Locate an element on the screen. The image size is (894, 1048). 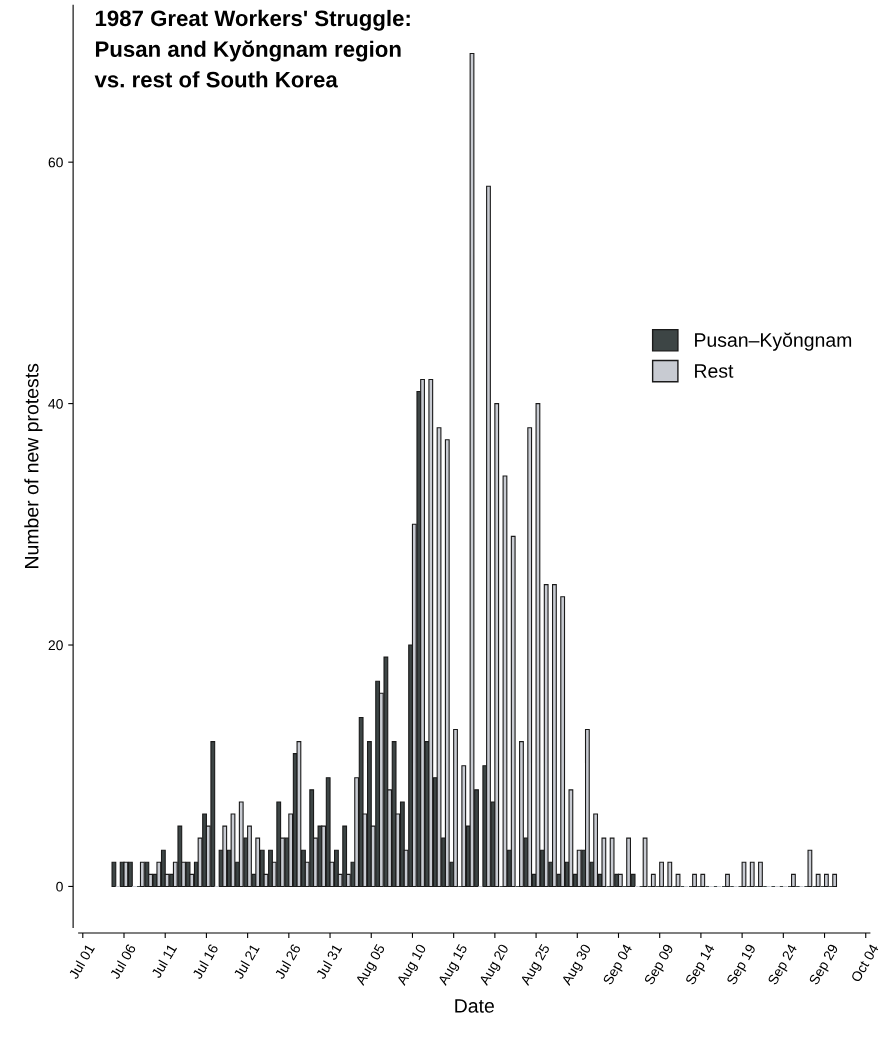
y-tick-label: 0 is located at coordinates (59, 886).